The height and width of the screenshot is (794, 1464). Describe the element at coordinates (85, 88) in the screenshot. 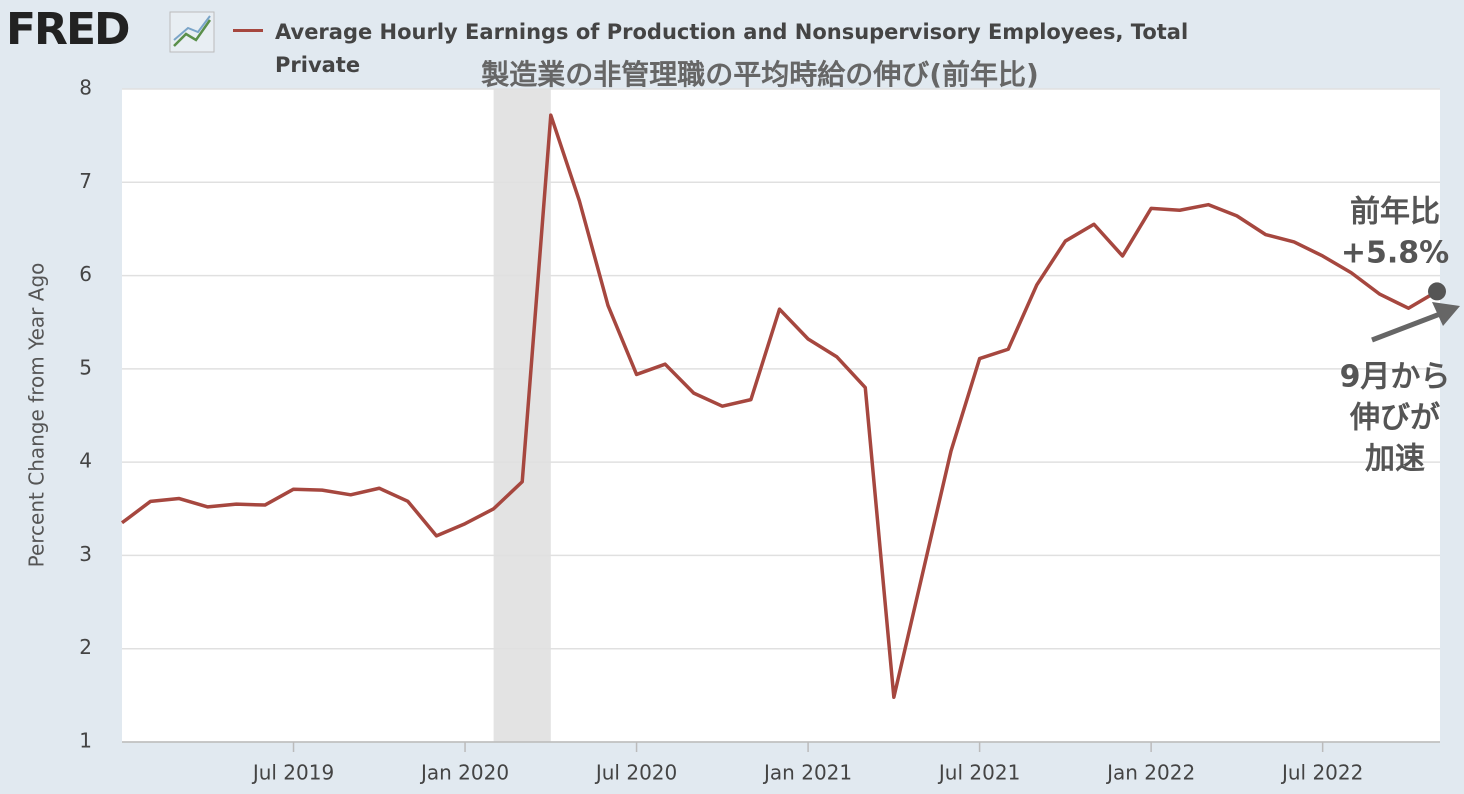

I see `y-tick-label: 8` at that location.